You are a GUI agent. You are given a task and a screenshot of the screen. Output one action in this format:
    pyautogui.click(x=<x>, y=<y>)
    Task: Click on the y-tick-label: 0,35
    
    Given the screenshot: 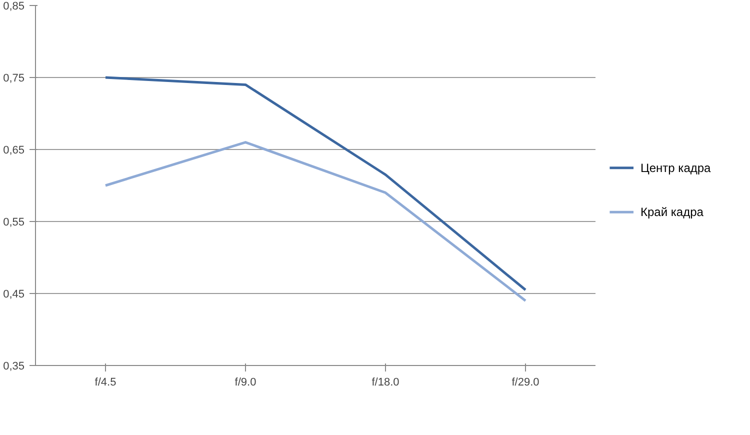 What is the action you would take?
    pyautogui.click(x=14, y=366)
    